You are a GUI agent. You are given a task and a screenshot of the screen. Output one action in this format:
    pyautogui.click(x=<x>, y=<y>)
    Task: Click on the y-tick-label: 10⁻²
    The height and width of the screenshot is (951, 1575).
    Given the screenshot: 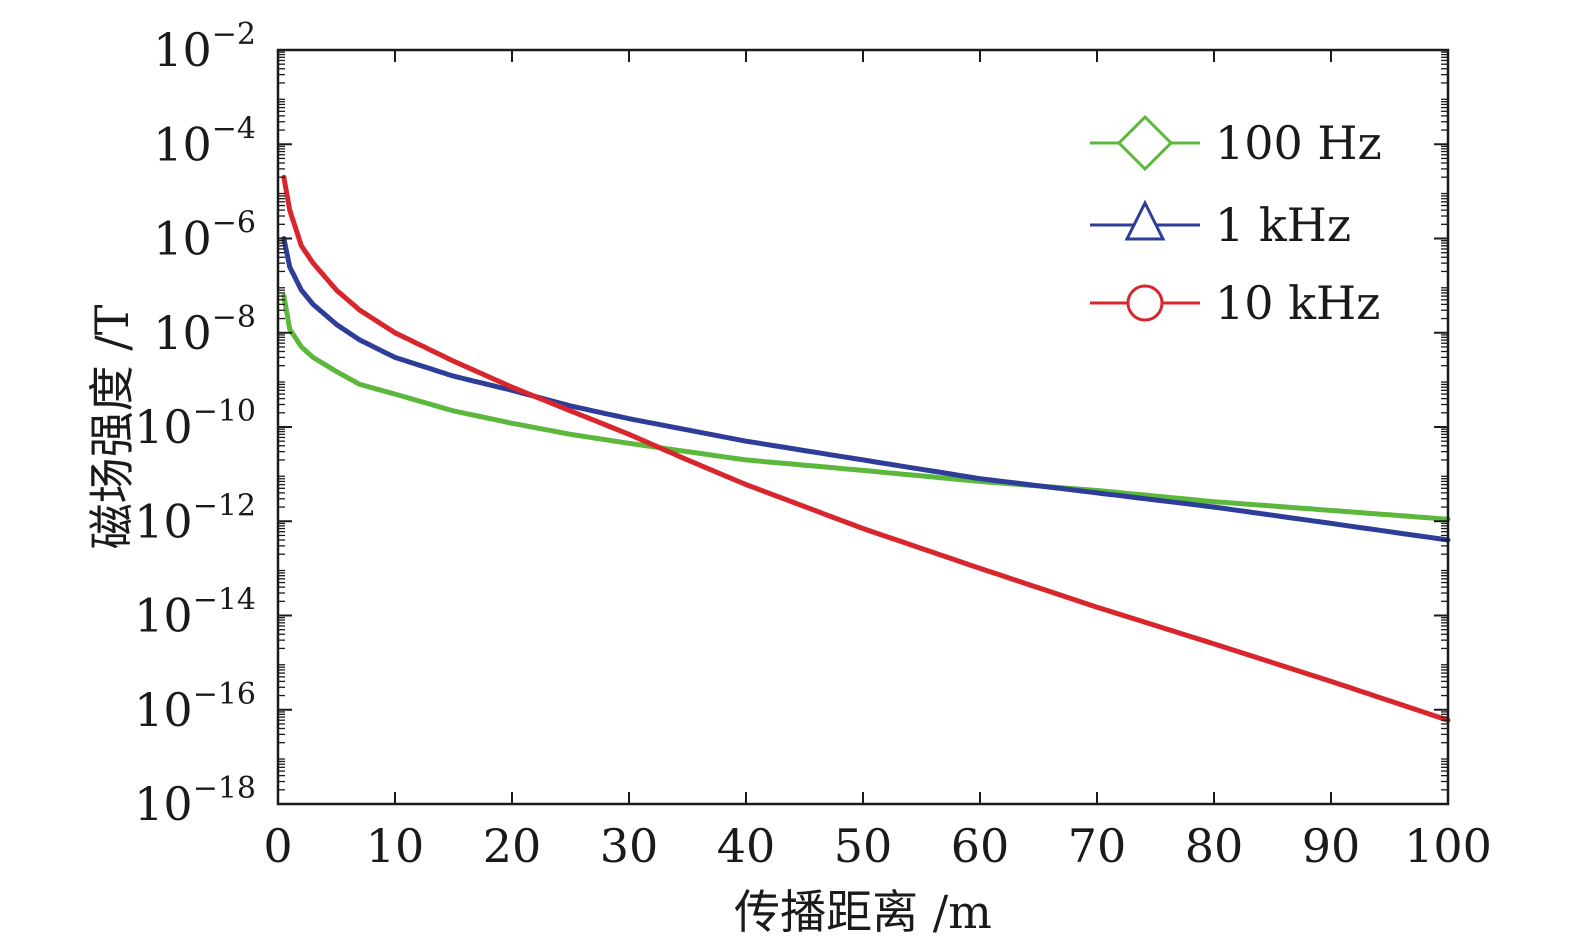 What is the action you would take?
    pyautogui.click(x=204, y=47)
    